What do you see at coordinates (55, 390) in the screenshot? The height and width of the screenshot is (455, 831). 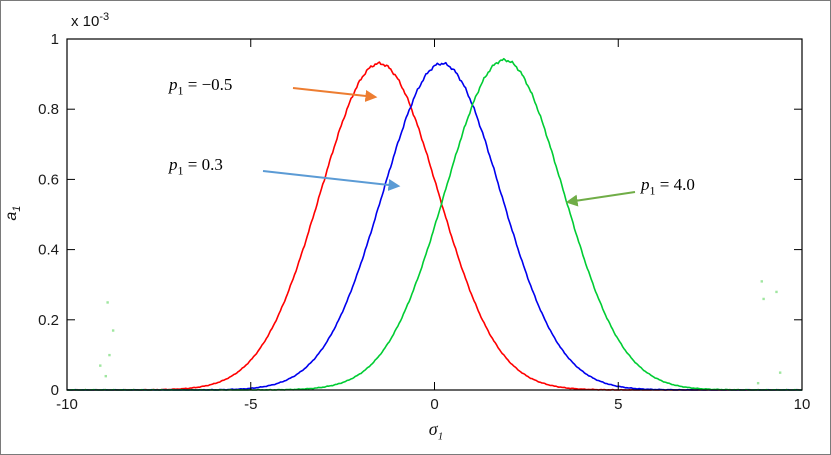 I see `y-tick-label: 0` at bounding box center [55, 390].